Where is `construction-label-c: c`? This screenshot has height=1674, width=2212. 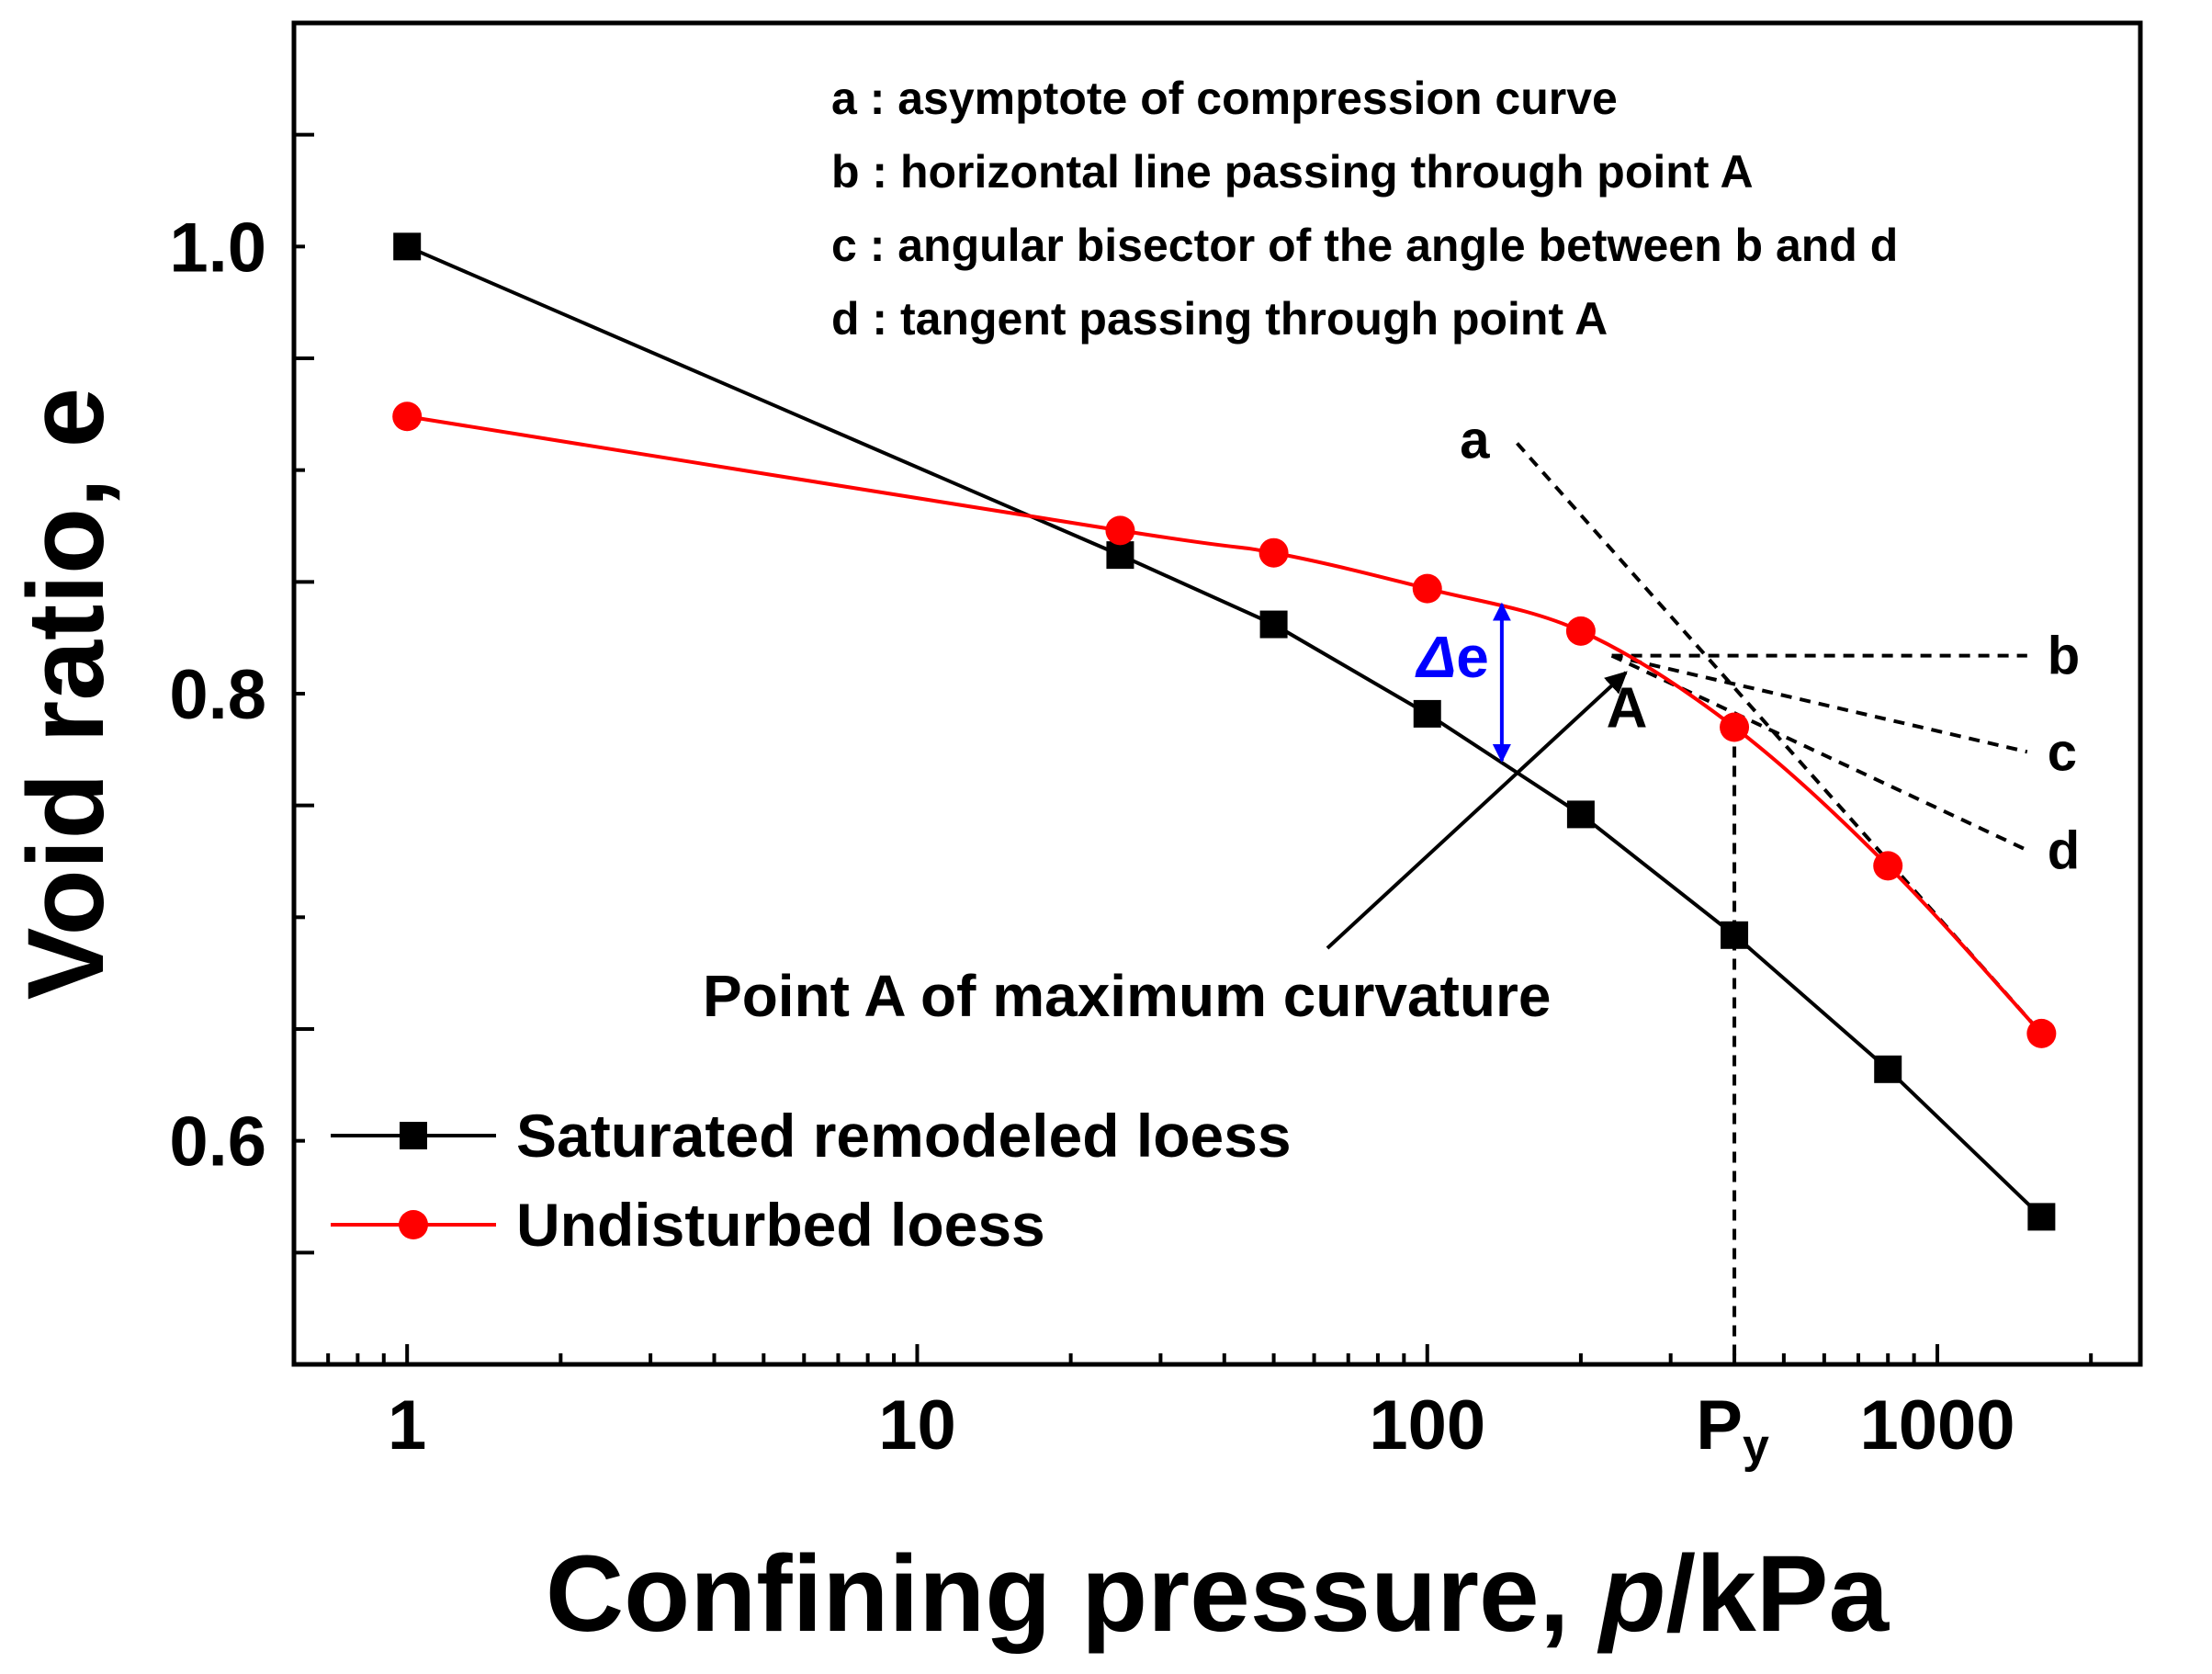 construction-label-c: c is located at coordinates (2062, 752).